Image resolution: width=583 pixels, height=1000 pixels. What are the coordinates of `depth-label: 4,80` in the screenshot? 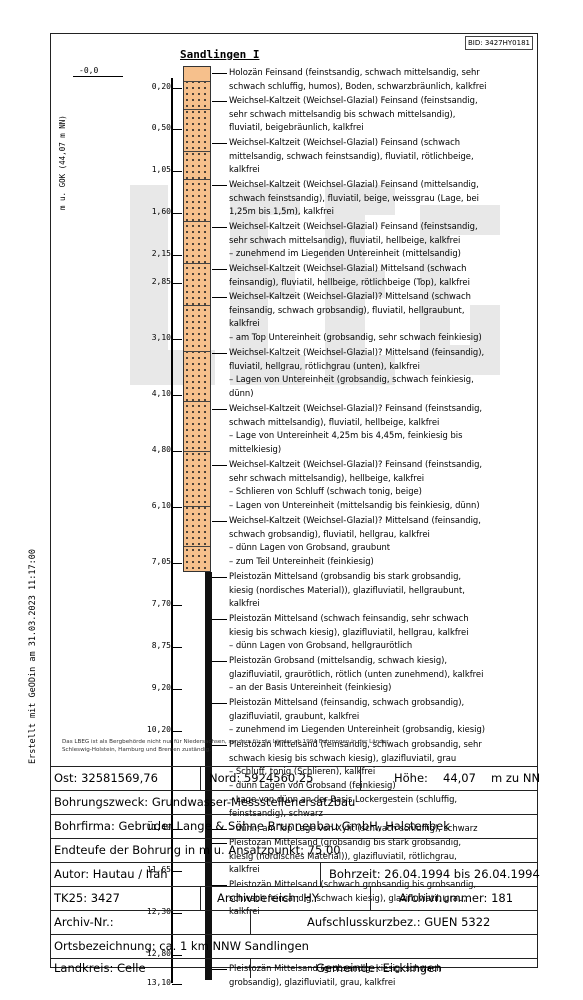 It's located at (161, 449).